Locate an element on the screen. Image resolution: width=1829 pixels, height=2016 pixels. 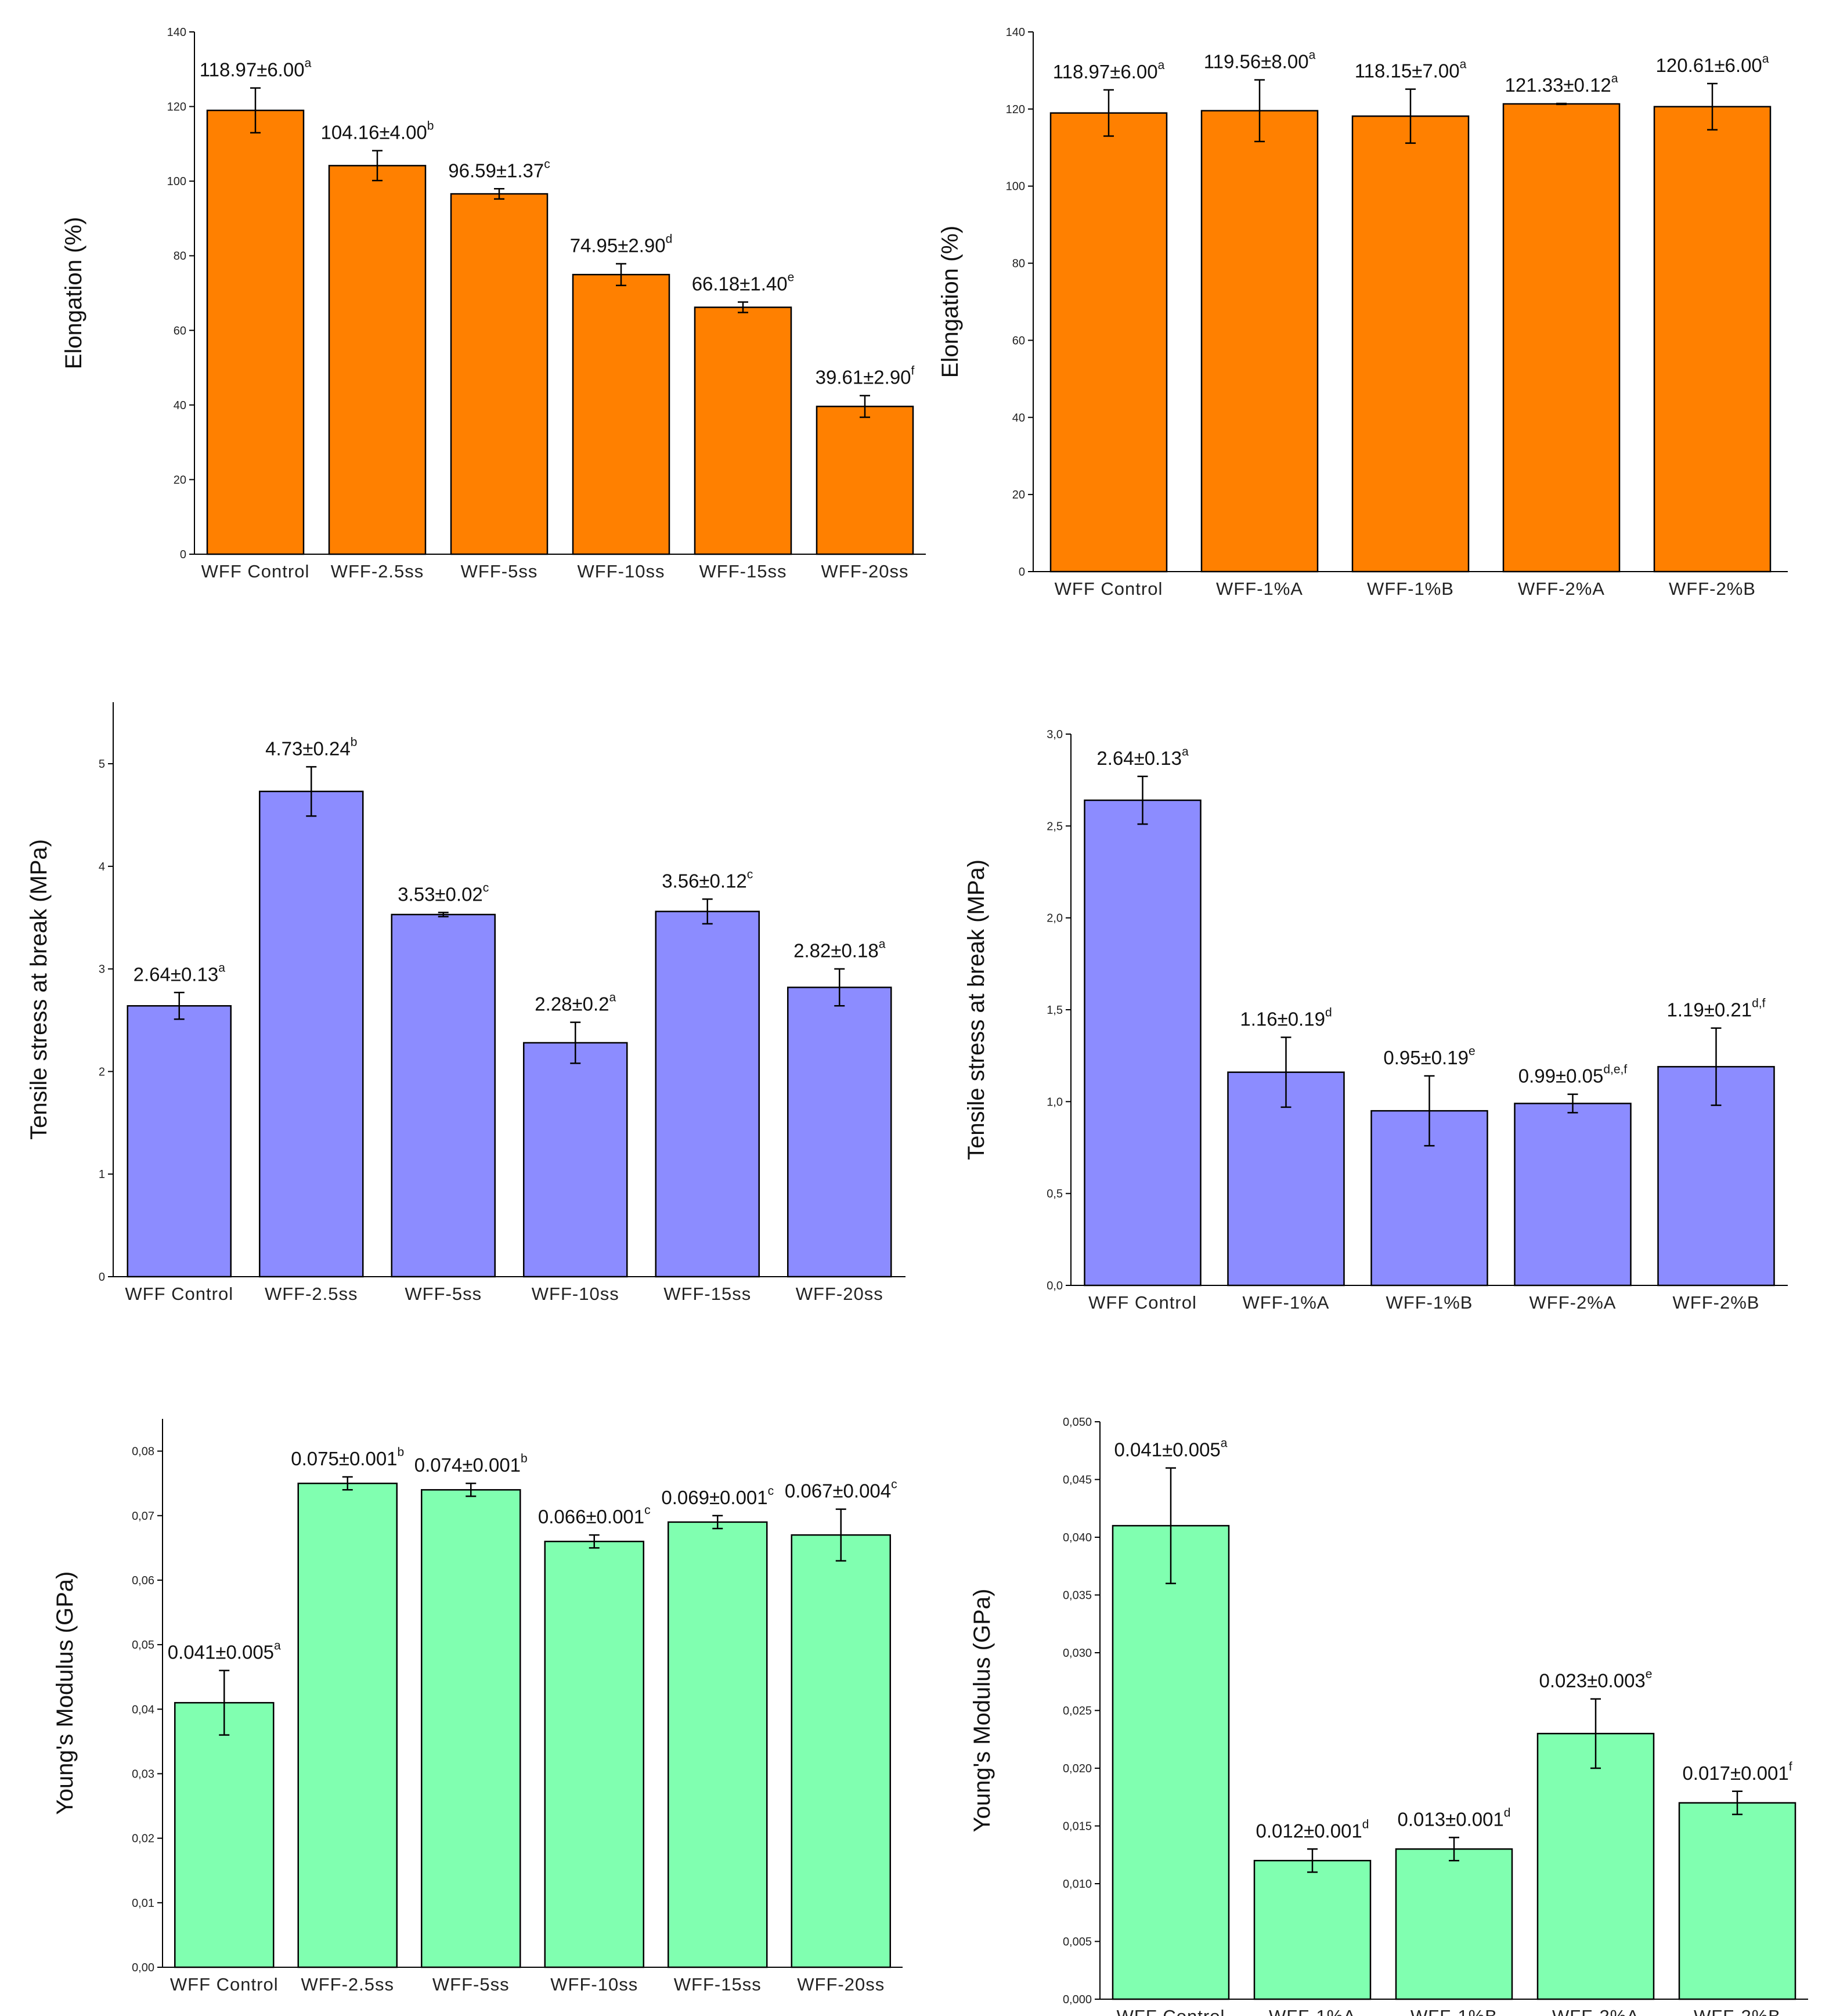
data-label: 1.19±0.21d,f is located at coordinates (1716, 1009).